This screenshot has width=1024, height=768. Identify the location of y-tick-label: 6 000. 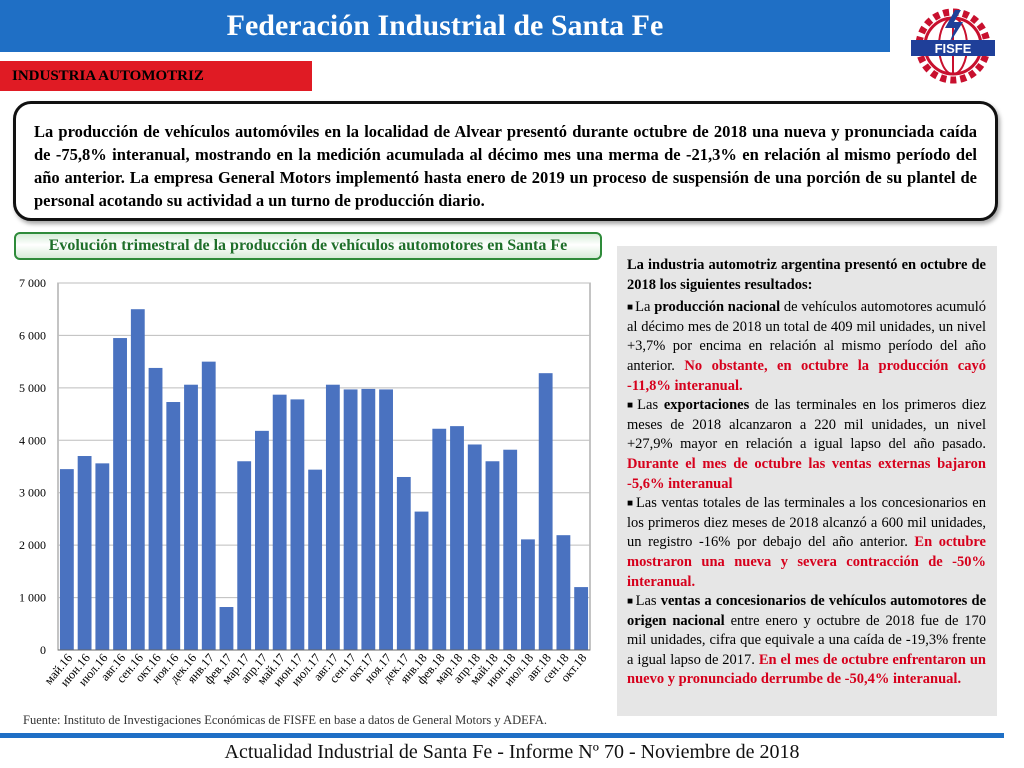
(32, 335).